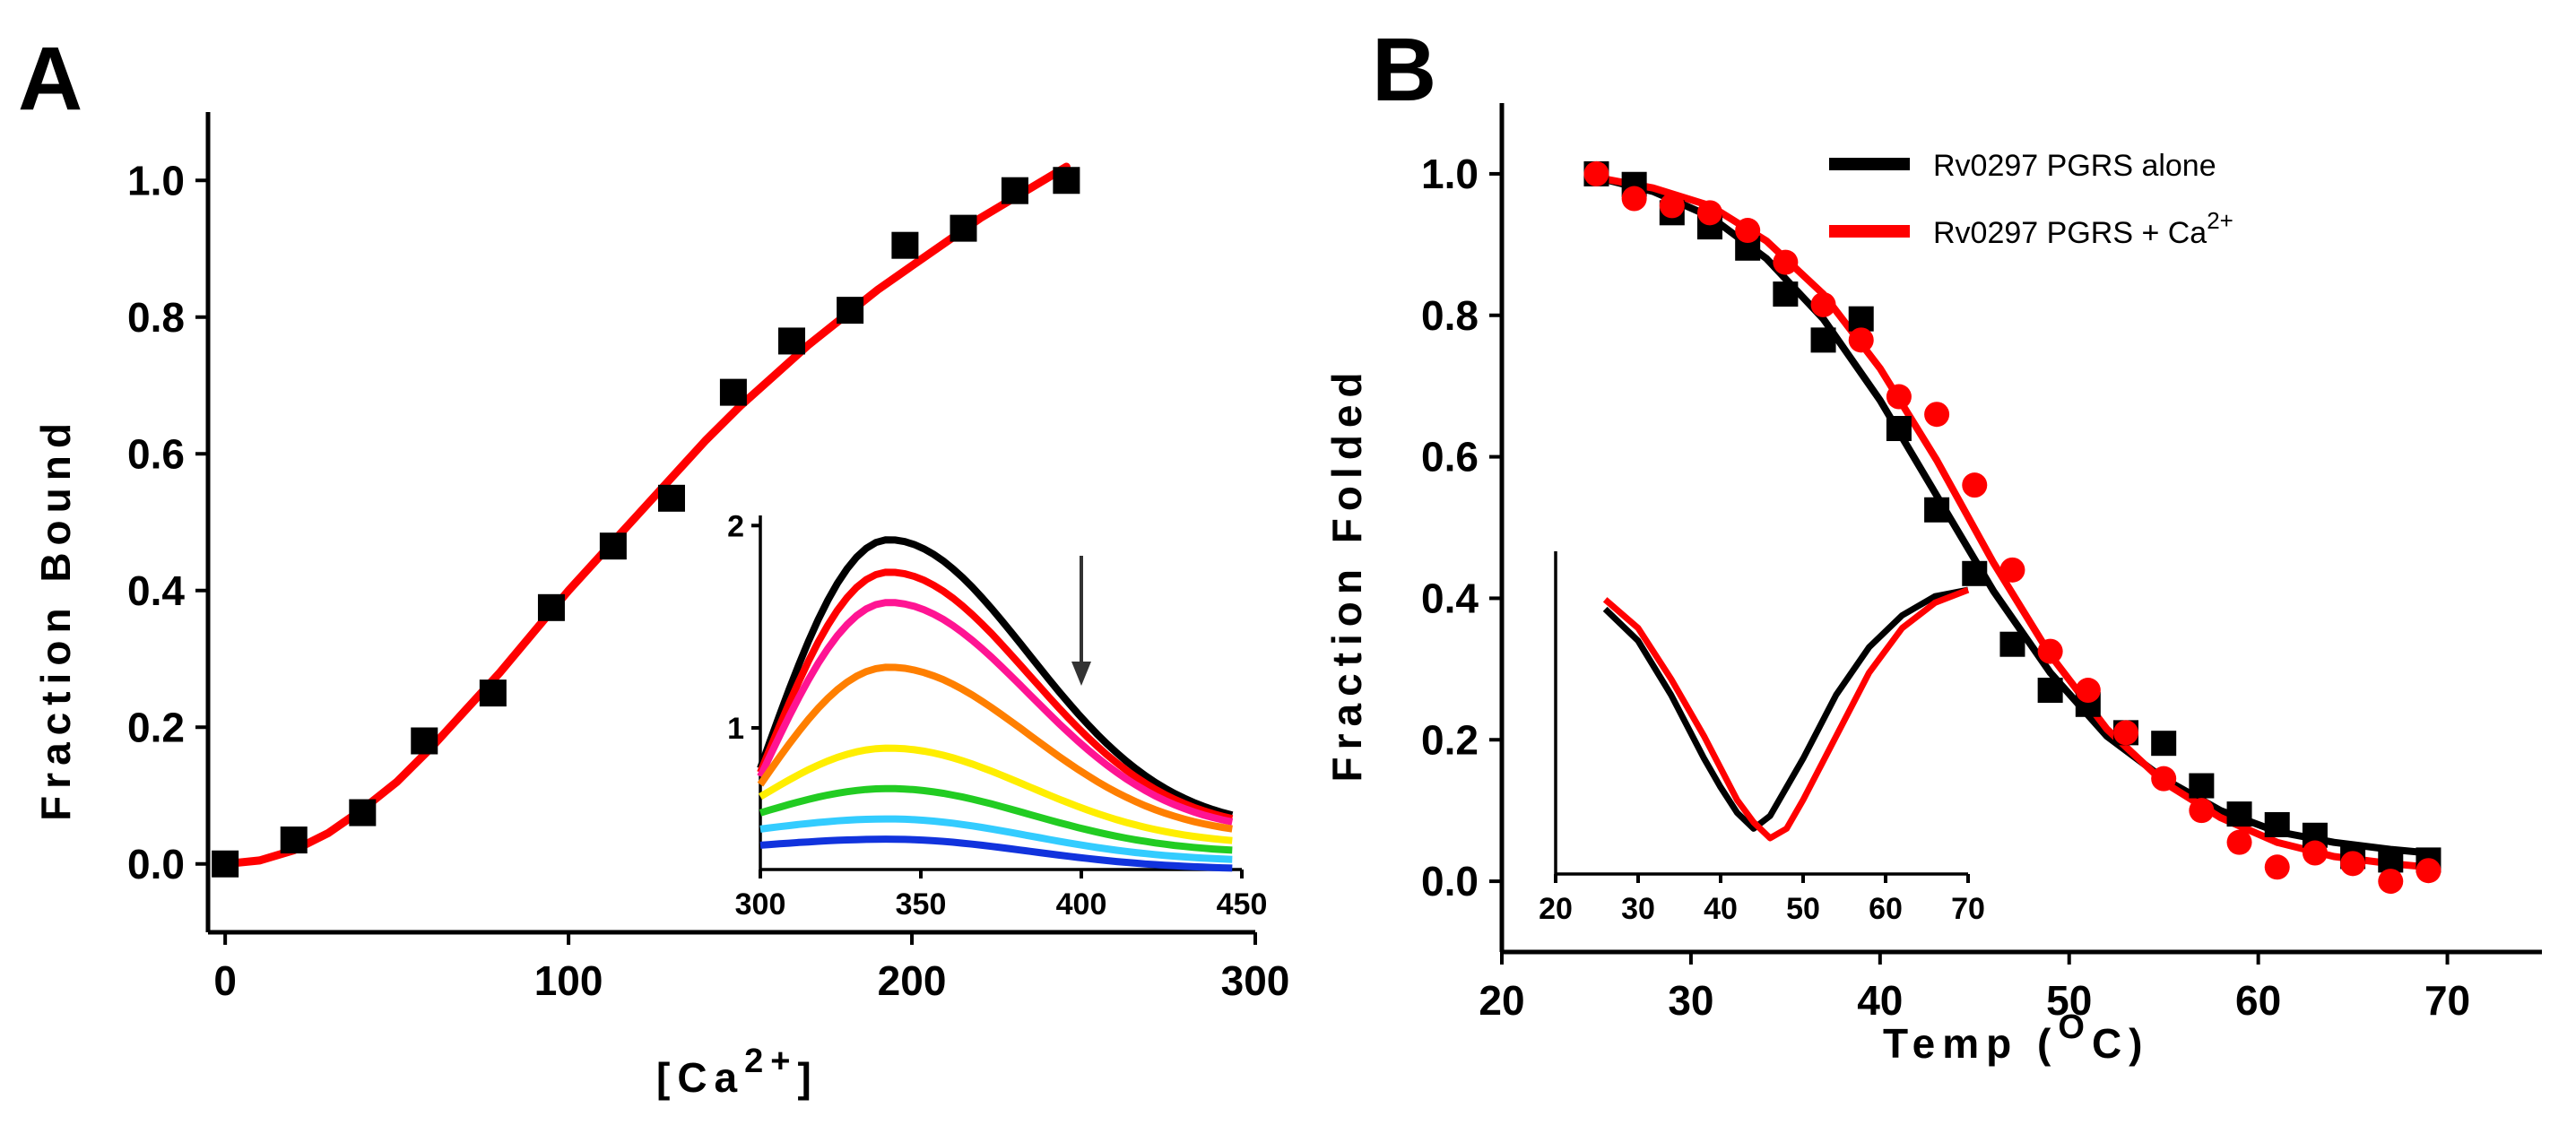 This screenshot has height=1125, width=2576. I want to click on panel-a-x-axis-label: [Ca2+], so click(737, 1072).